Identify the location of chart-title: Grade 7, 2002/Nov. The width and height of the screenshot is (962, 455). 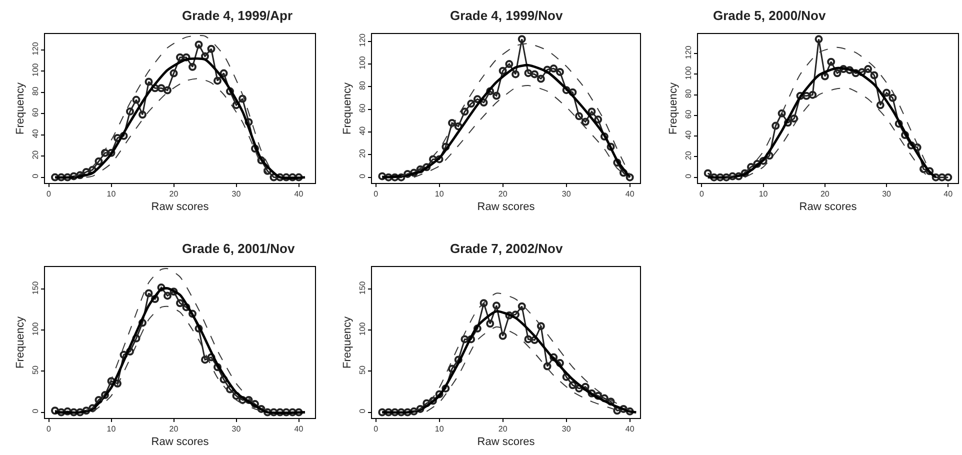
(507, 248).